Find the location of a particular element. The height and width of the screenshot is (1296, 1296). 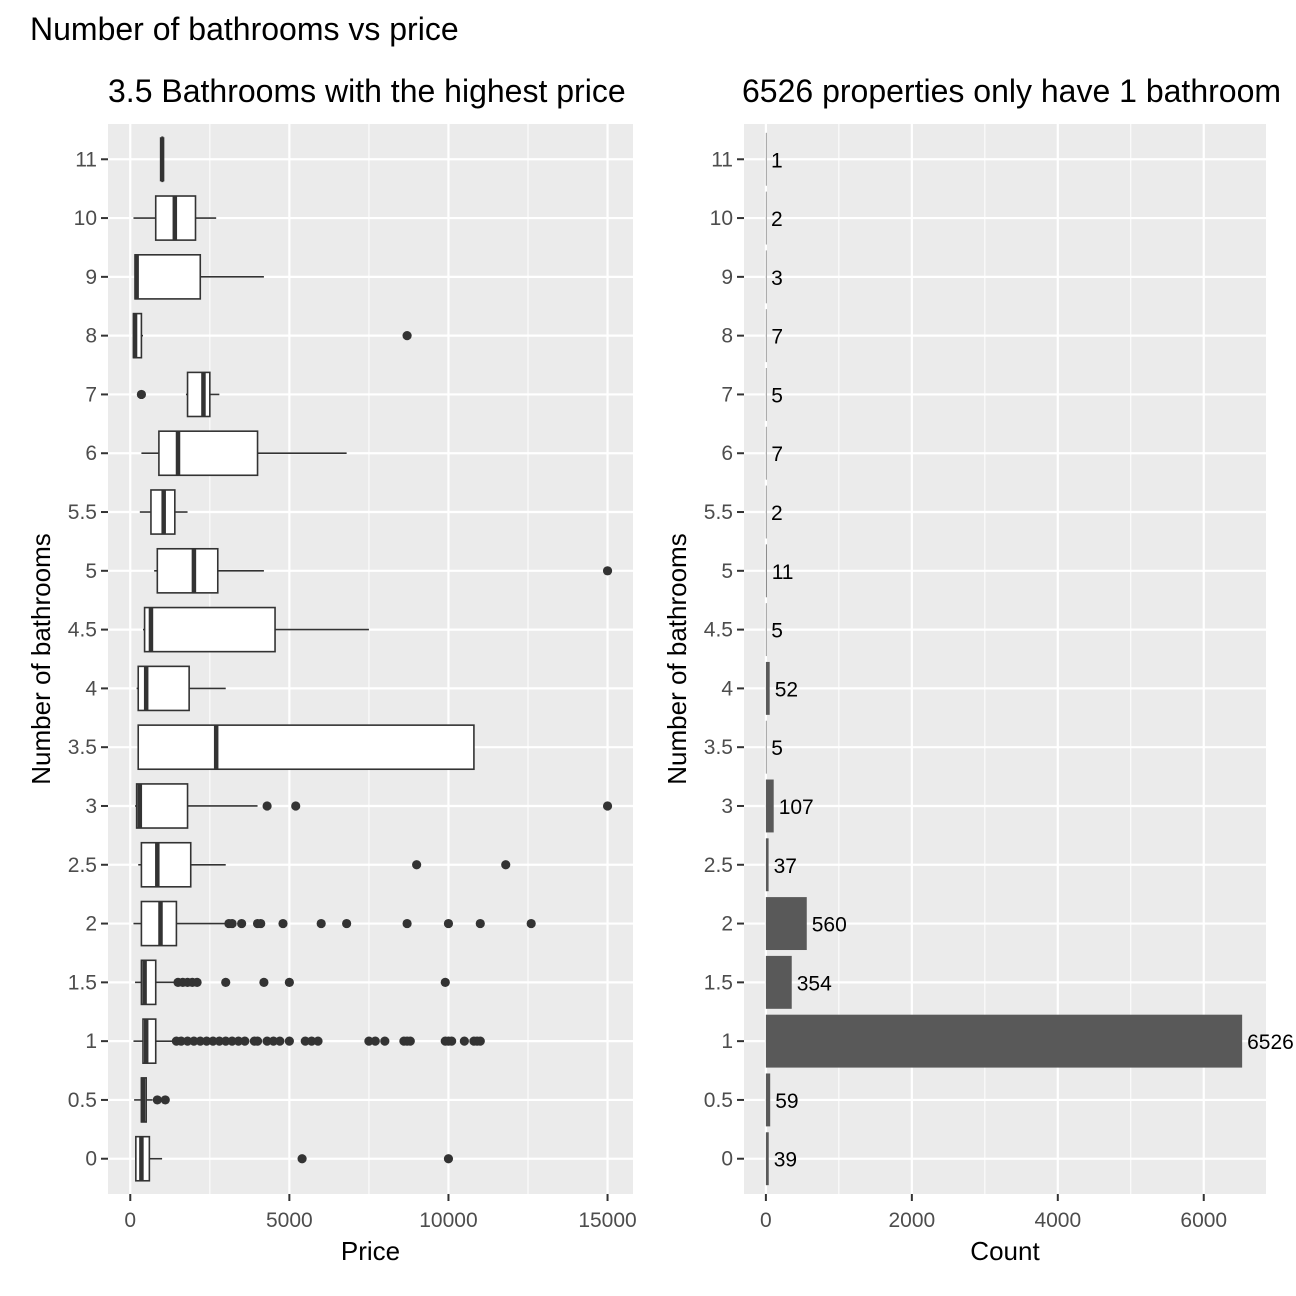

right-y-tick-label: 2.5 is located at coordinates (718, 865).